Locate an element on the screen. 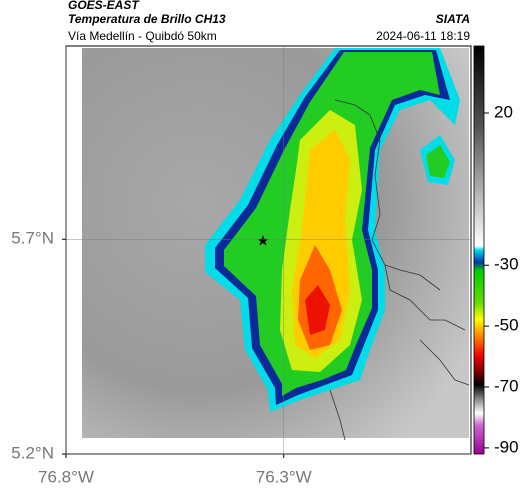  lon-tick-label: 76.8°W is located at coordinates (66, 476).